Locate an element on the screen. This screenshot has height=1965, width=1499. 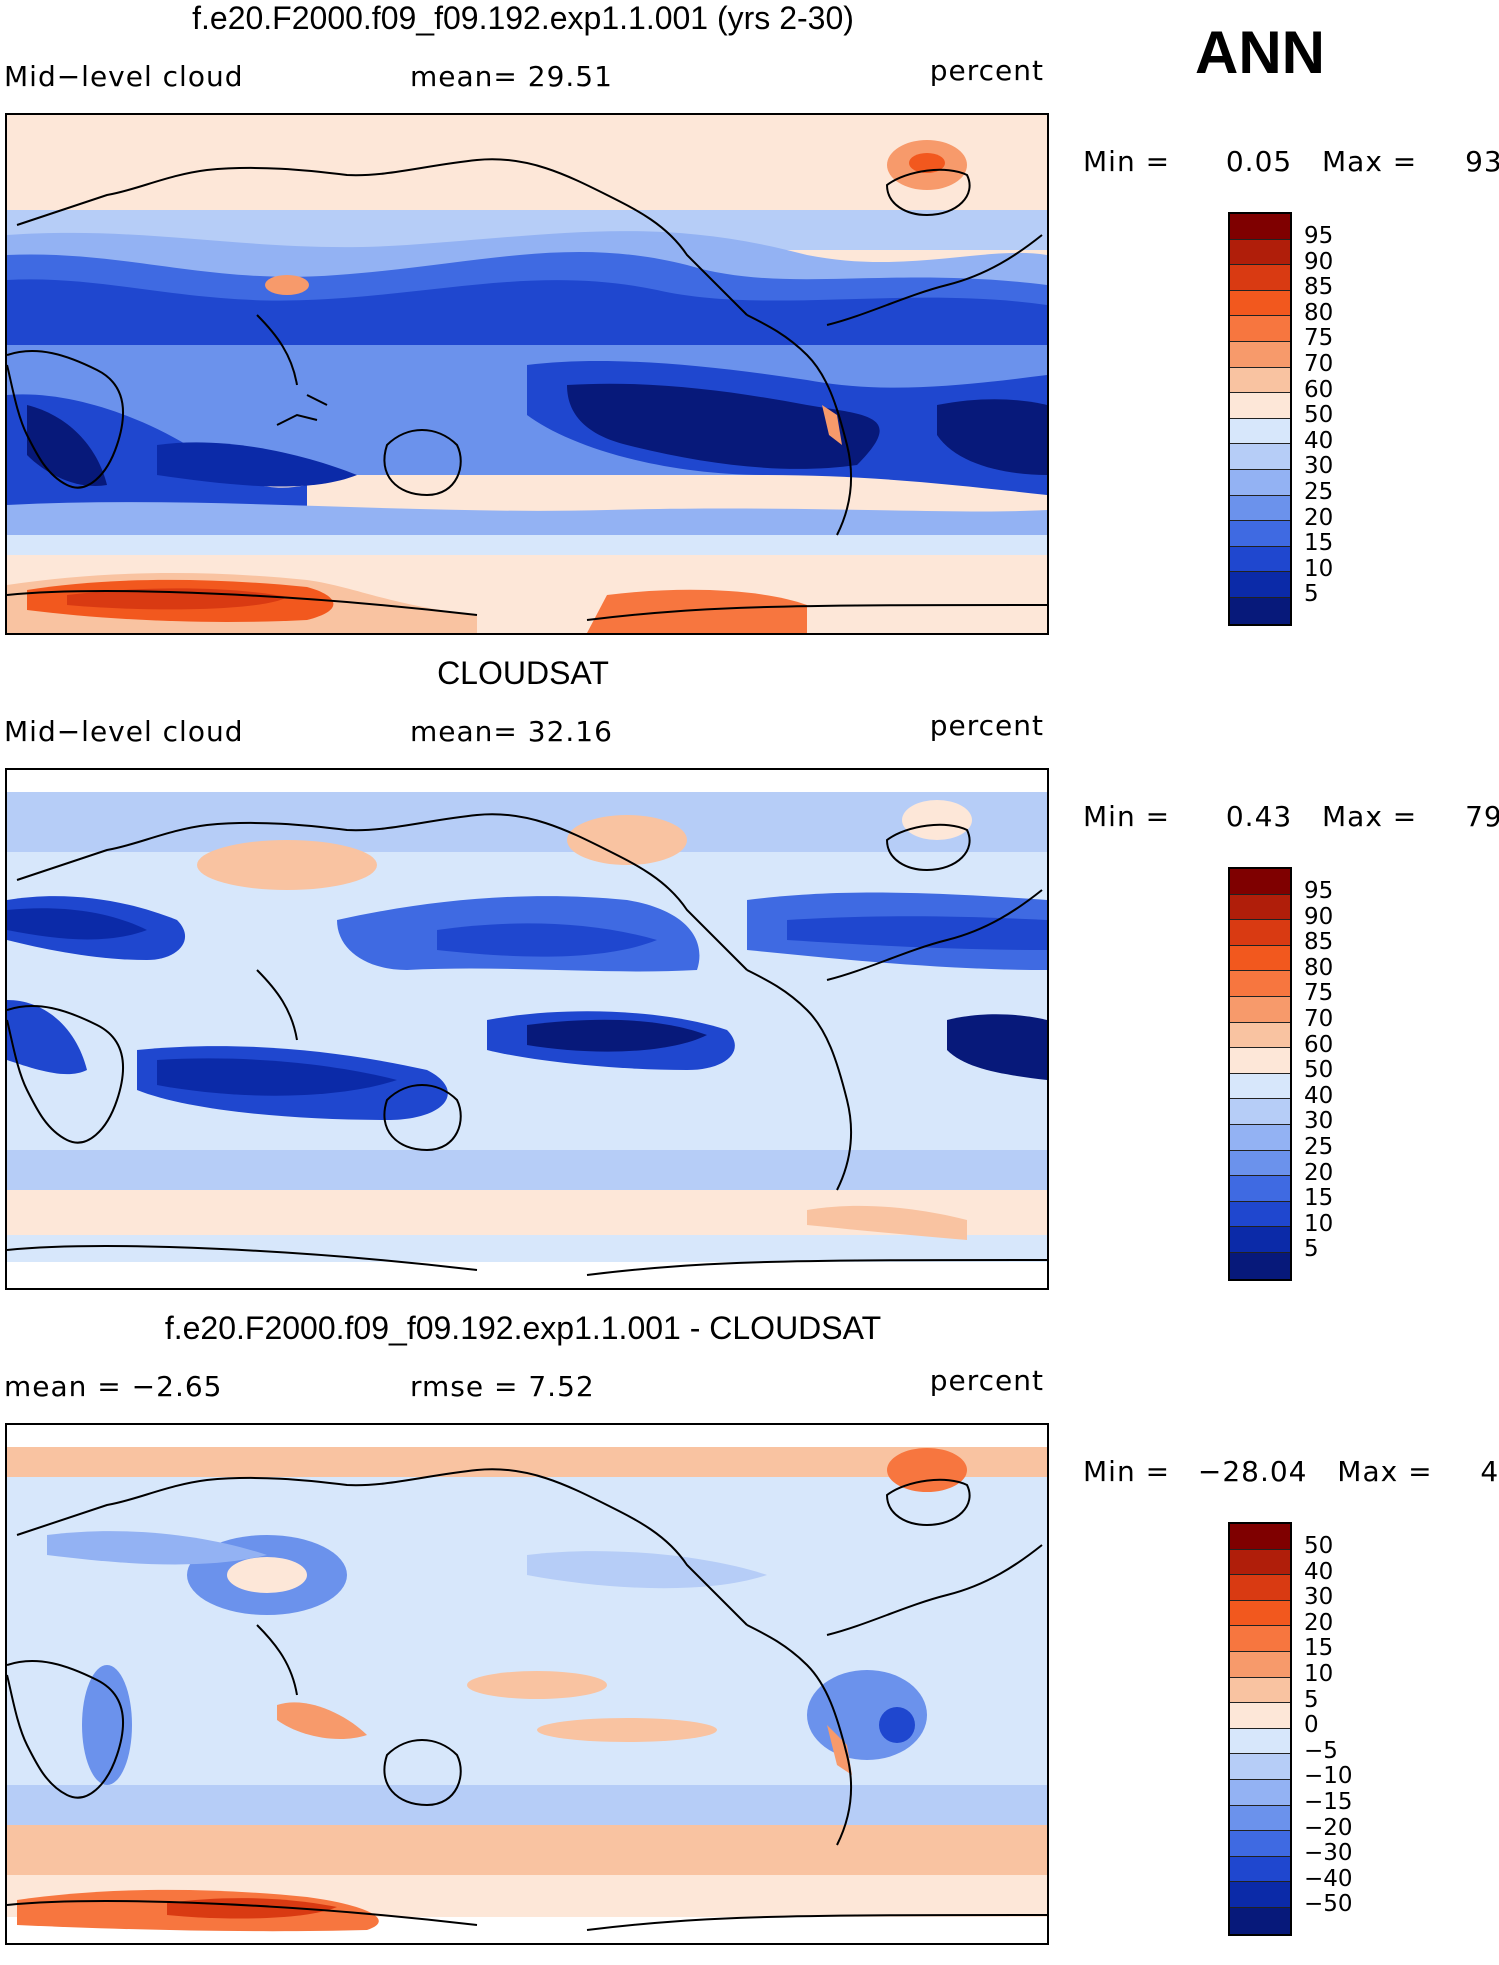
minmax-stats: Min = 0.05 Max = 93.86 is located at coordinates (1291, 161).